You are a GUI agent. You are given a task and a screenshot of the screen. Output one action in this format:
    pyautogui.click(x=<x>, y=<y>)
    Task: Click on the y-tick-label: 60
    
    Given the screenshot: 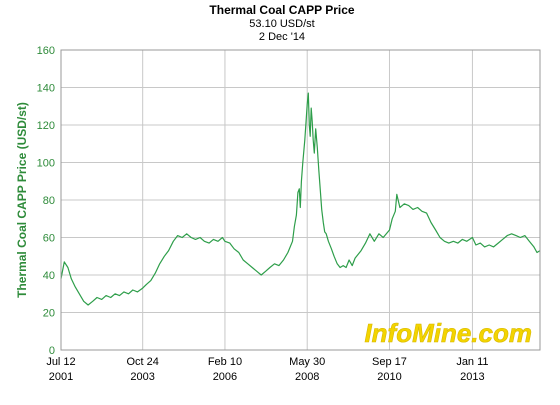 What is the action you would take?
    pyautogui.click(x=49, y=239)
    